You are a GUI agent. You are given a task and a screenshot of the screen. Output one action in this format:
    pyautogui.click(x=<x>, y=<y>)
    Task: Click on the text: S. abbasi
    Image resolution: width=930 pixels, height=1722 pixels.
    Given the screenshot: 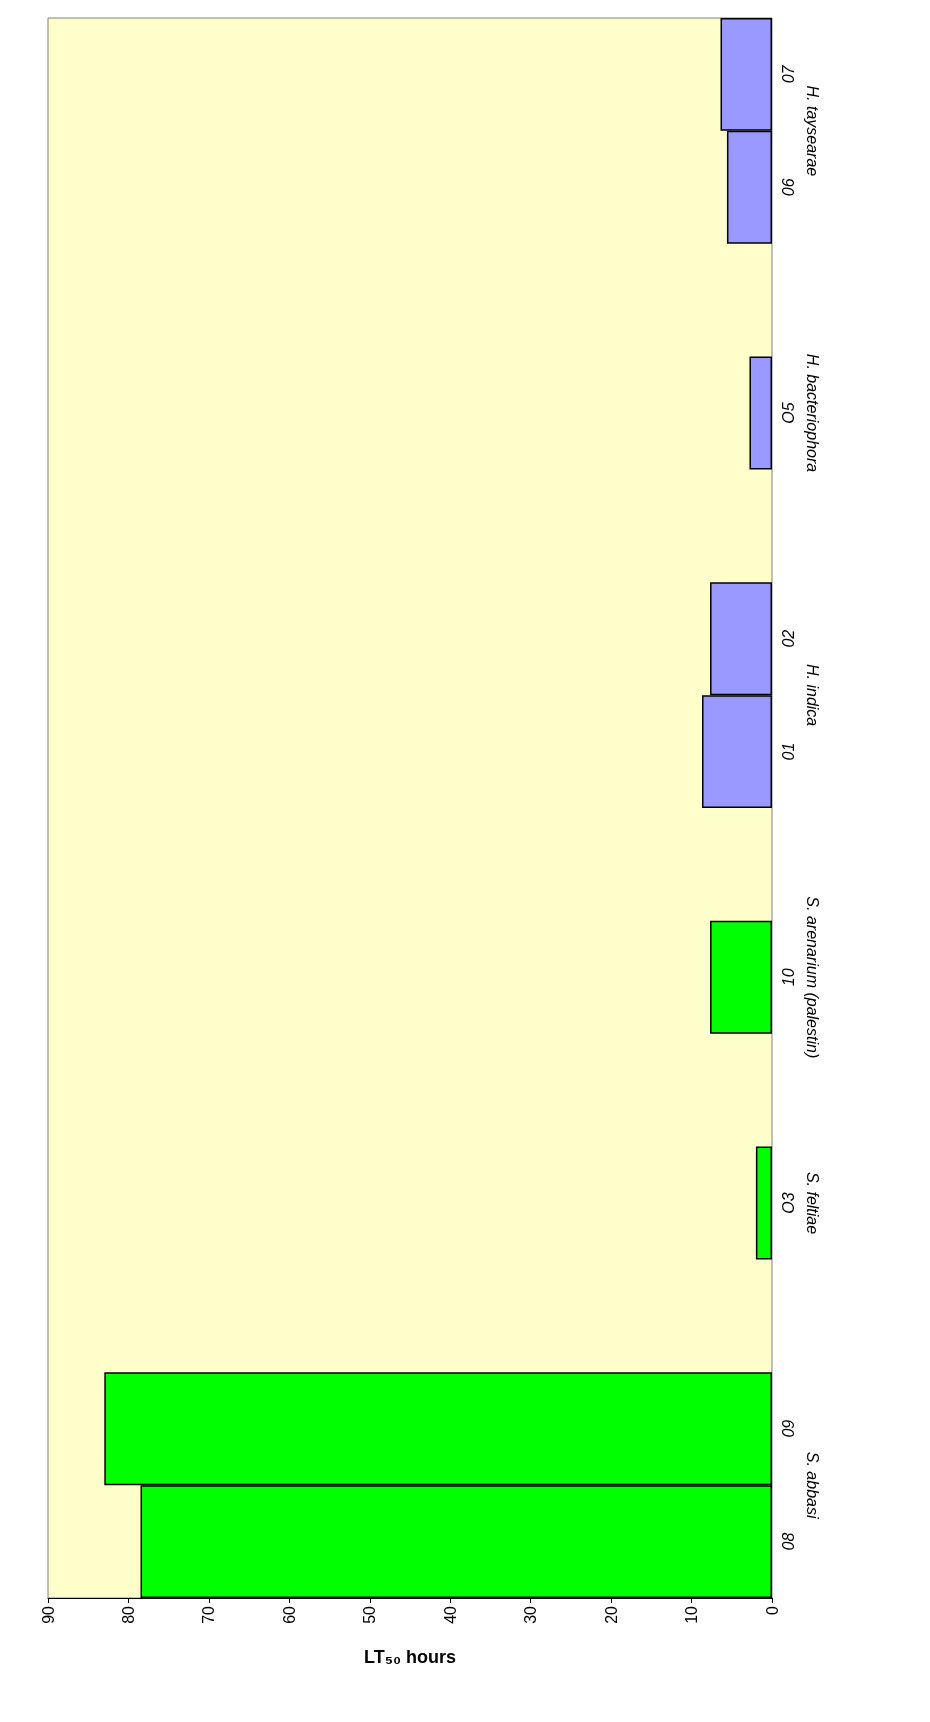 What is the action you would take?
    pyautogui.click(x=812, y=1485)
    